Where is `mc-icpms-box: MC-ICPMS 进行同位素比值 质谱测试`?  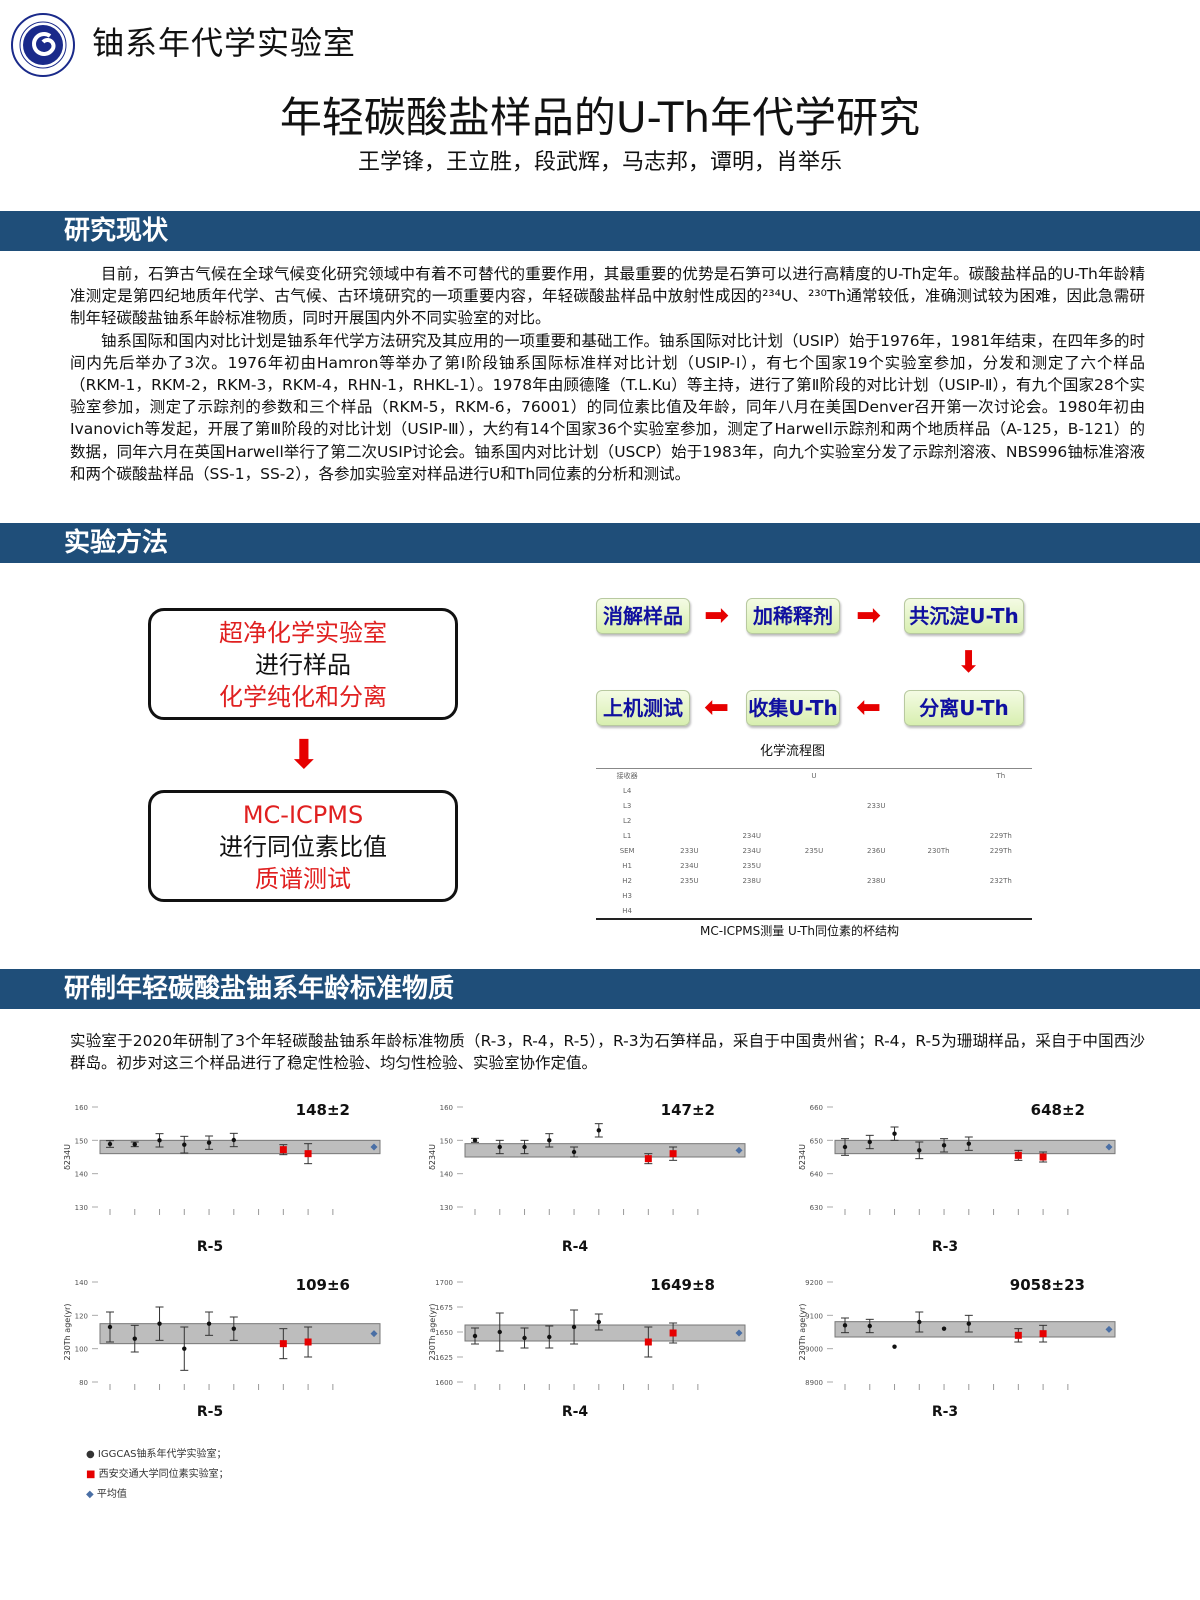
mc-icpms-box: MC-ICPMS 进行同位素比值 质谱测试 is located at coordinates (303, 846).